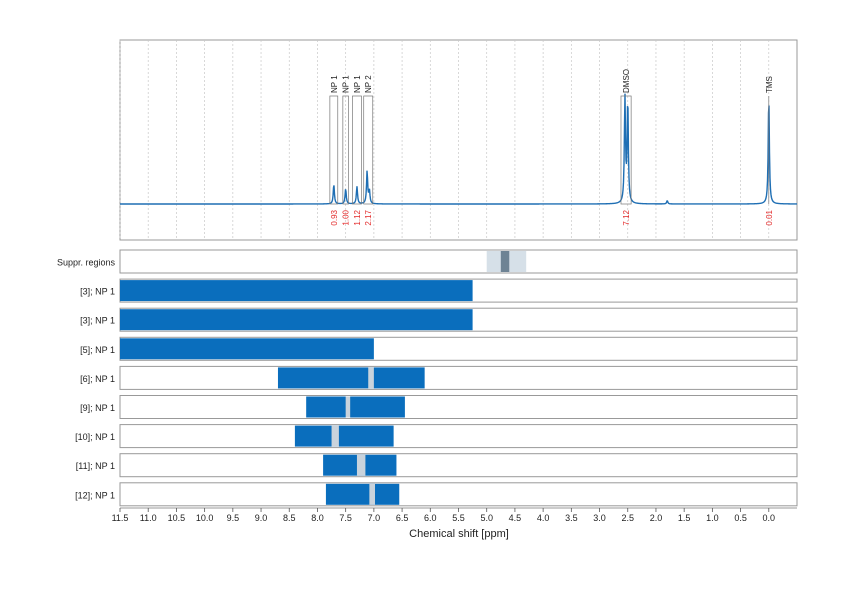  Describe the element at coordinates (233, 518) in the screenshot. I see `x-tick-label: 9.5` at that location.